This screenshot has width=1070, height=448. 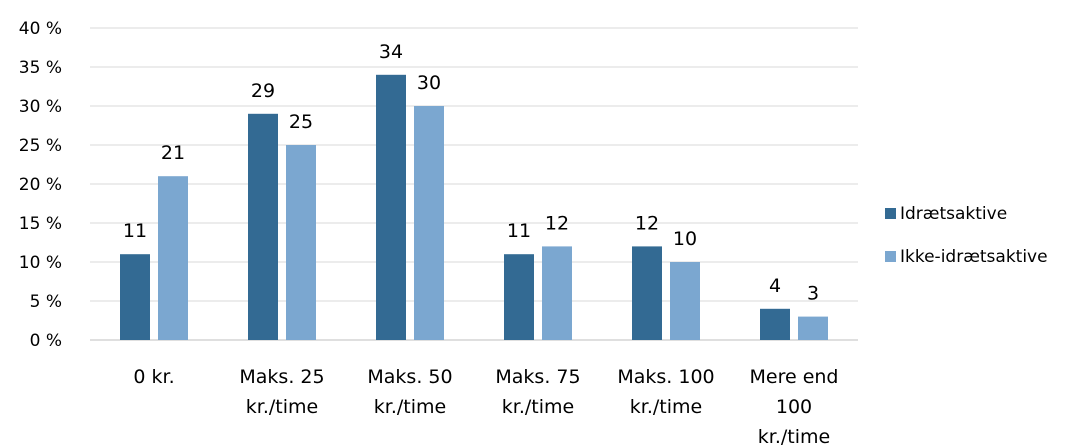 I want to click on y-tick-label: 25 %, so click(x=40, y=146).